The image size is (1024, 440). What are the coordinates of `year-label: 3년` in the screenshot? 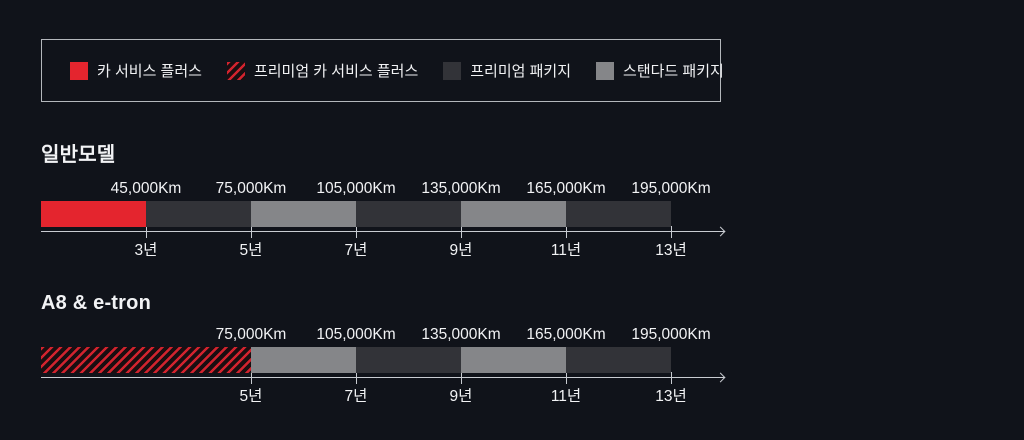 It's located at (146, 250).